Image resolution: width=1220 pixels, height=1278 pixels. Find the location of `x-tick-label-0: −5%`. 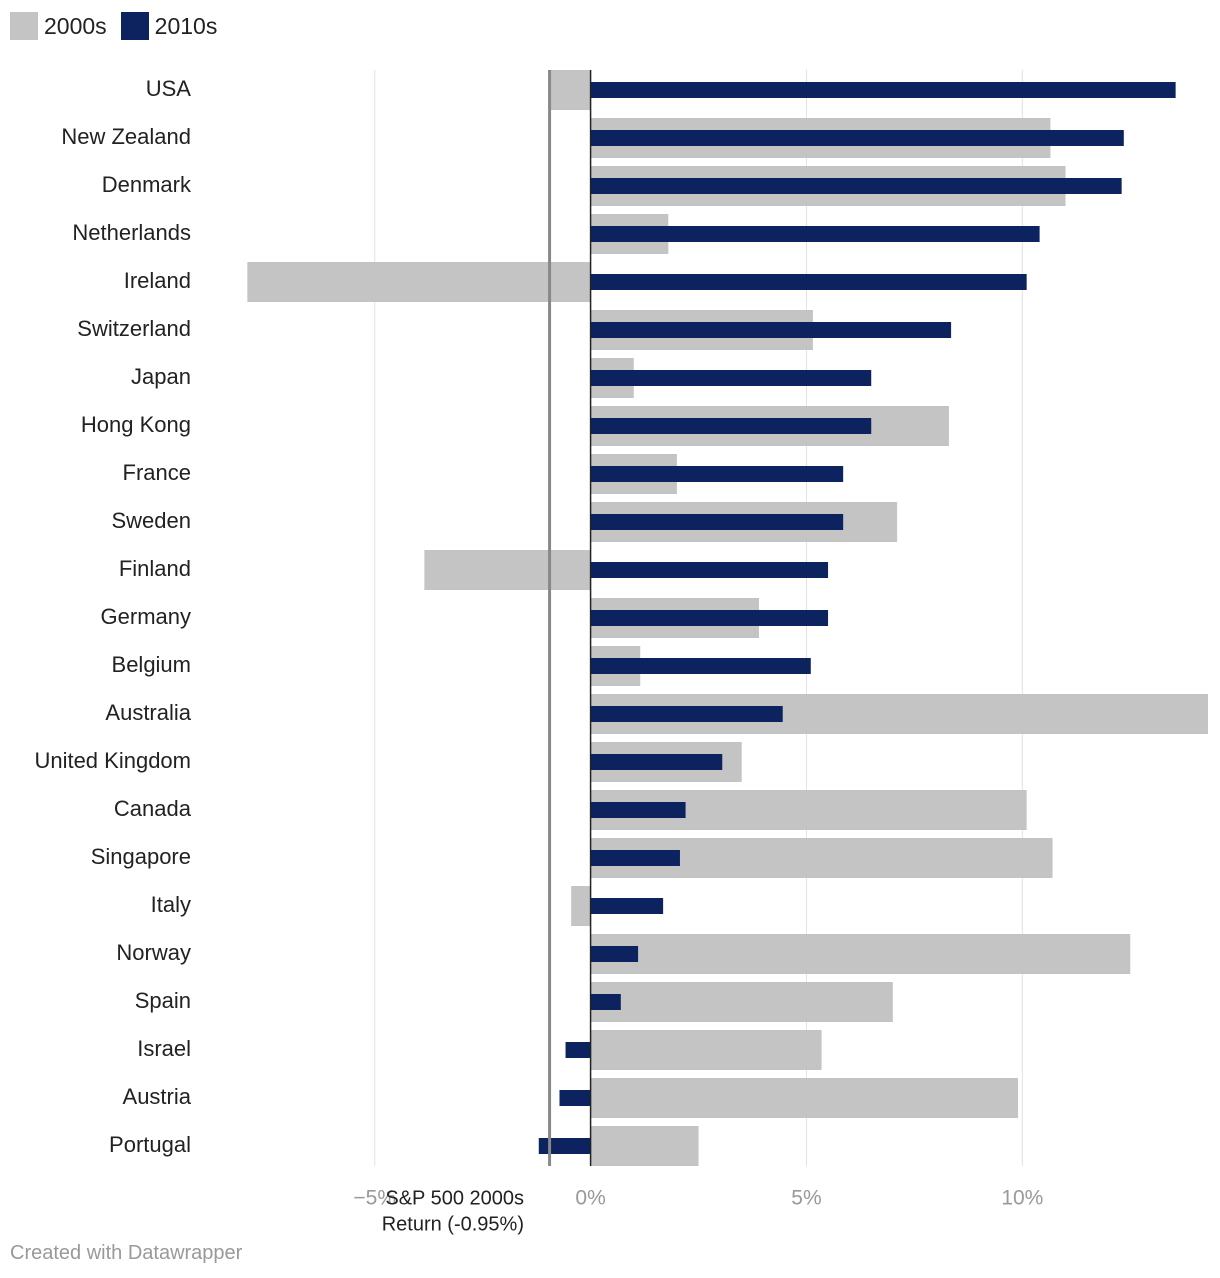

x-tick-label-0: −5% is located at coordinates (374, 1198).